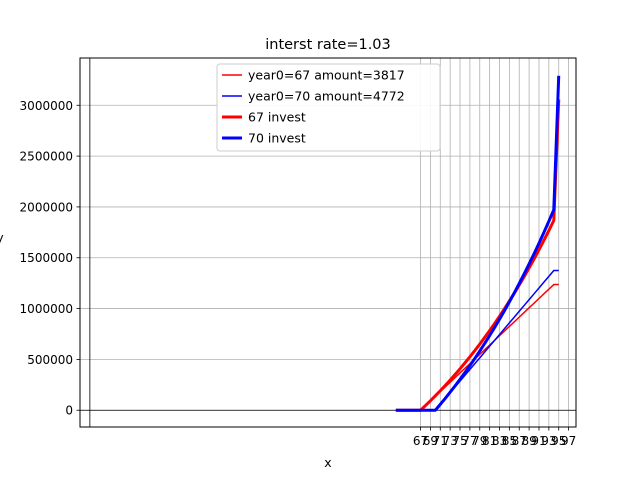 The width and height of the screenshot is (640, 480). Describe the element at coordinates (450, 441) in the screenshot. I see `x-tick-label: 73` at that location.